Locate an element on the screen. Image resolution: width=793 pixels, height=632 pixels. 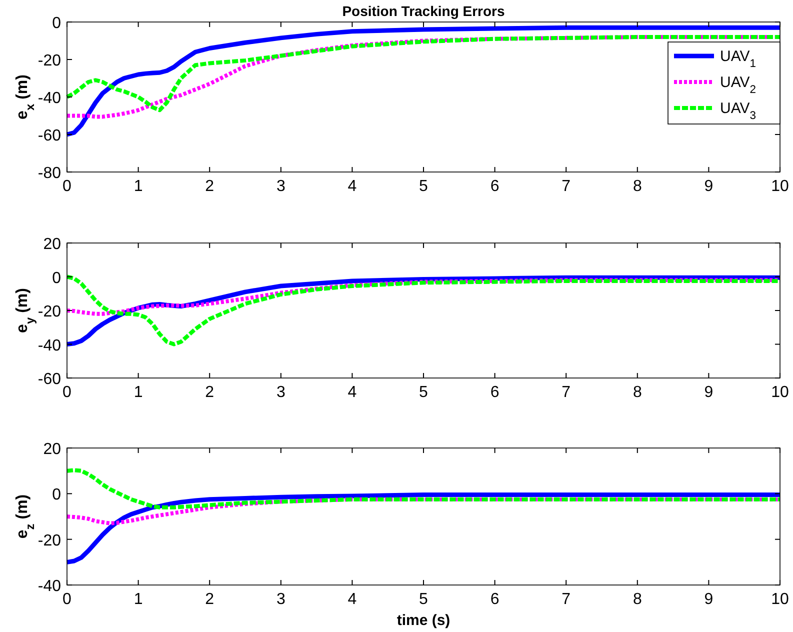
line-series is located at coordinates (423, 489).